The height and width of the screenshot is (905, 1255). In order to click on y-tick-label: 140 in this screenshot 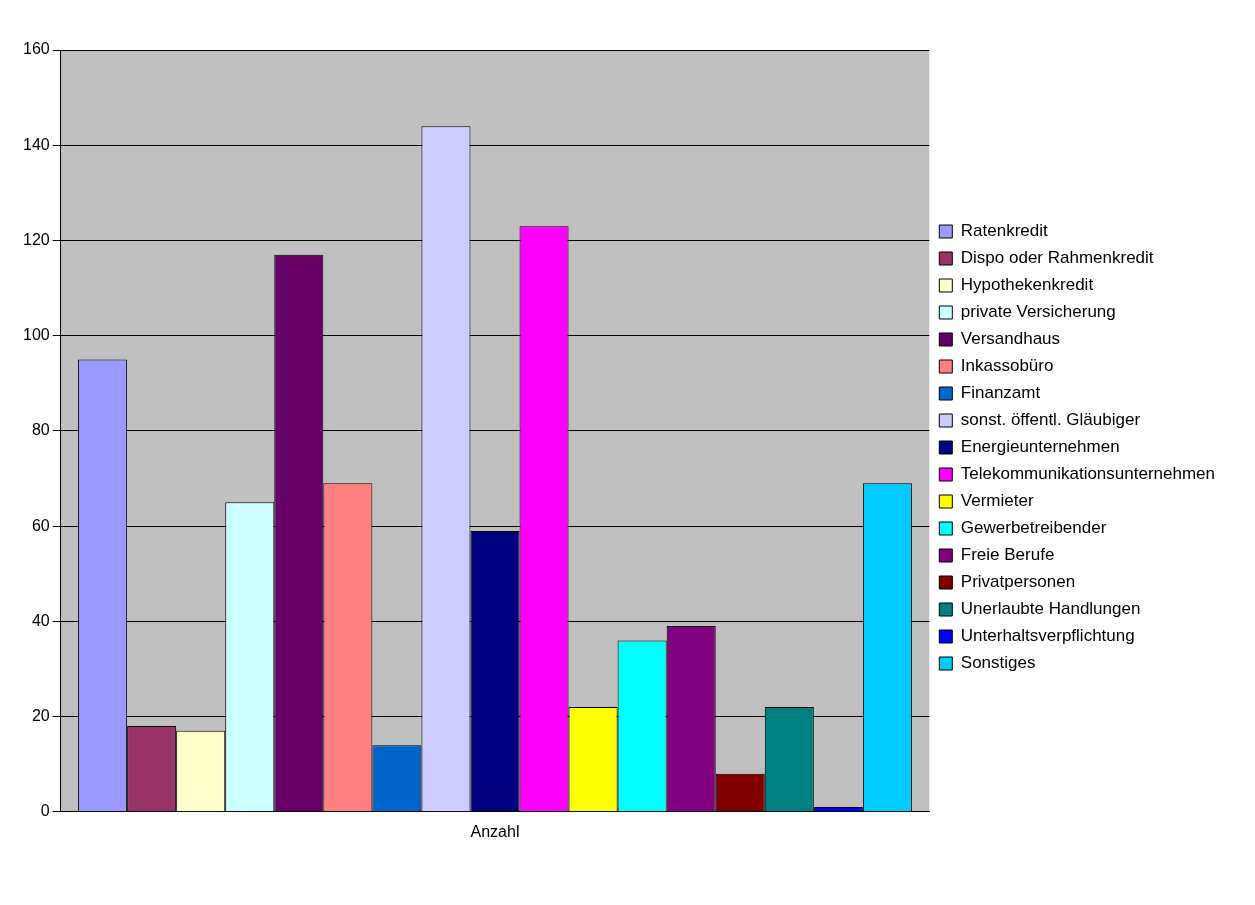, I will do `click(36, 144)`.